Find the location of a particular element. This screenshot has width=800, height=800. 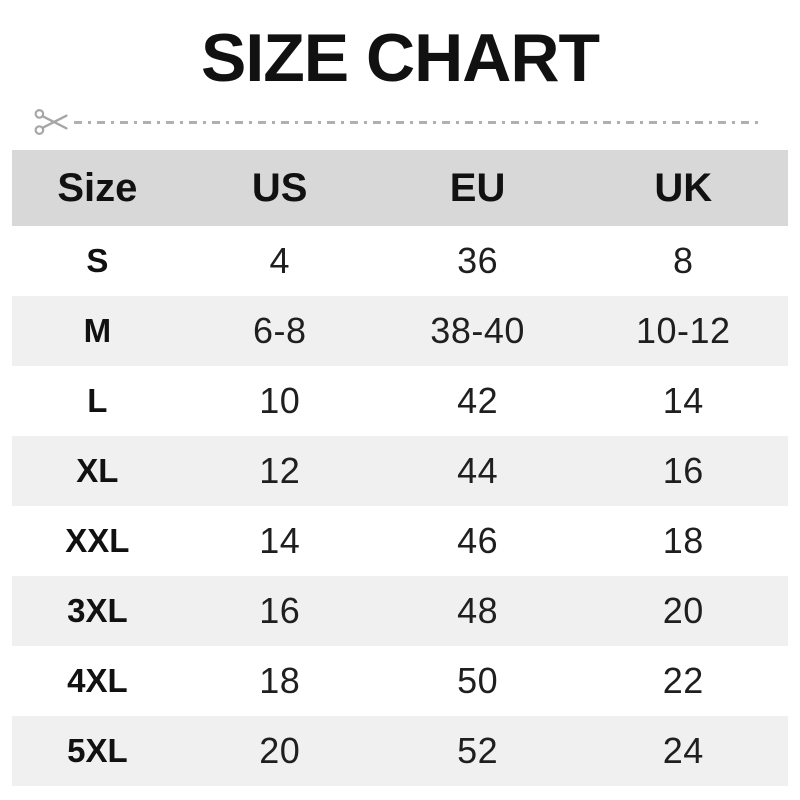

us-value: 14 is located at coordinates (280, 540).